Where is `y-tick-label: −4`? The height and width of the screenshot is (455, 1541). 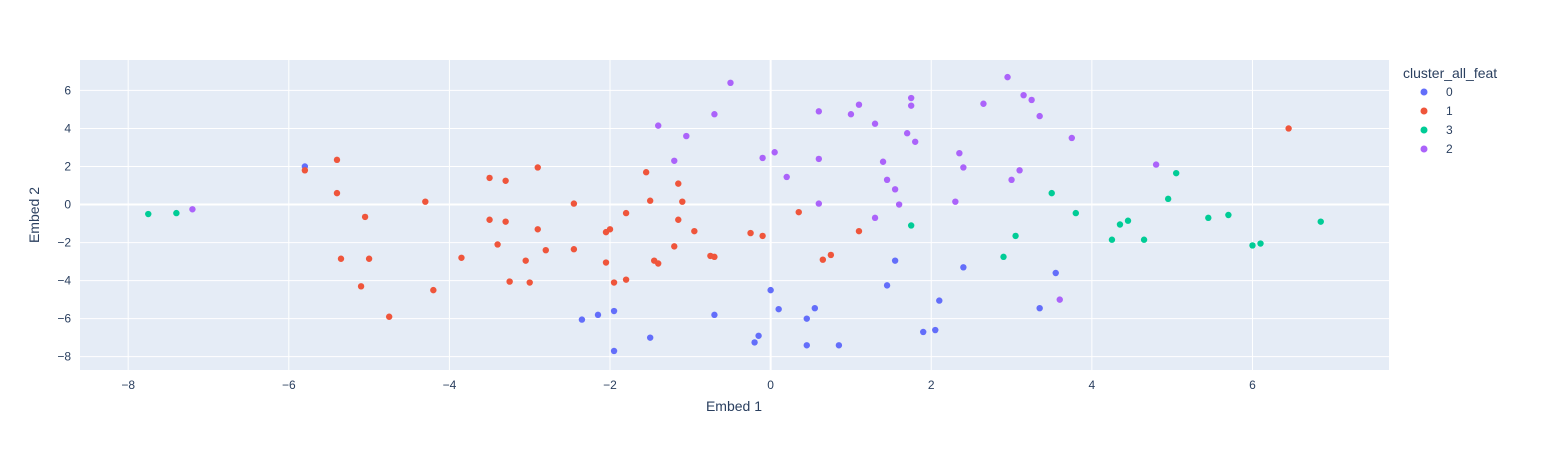 y-tick-label: −4 is located at coordinates (64, 281).